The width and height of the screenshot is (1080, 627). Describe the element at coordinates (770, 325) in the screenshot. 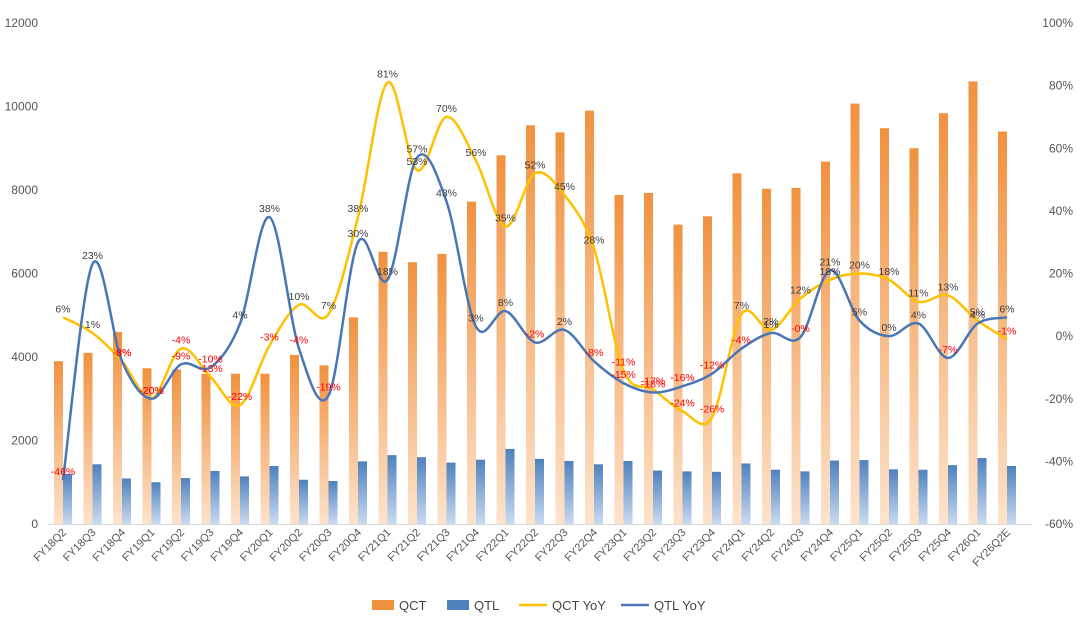

I see `qtl-yoy-label: 1%` at that location.